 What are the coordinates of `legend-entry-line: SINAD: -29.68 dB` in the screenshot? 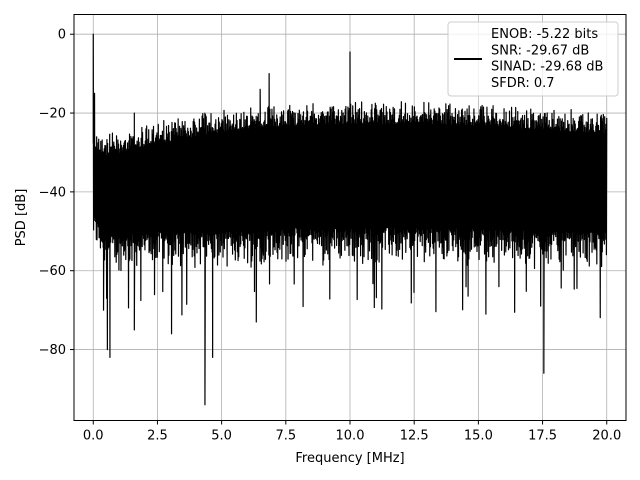 It's located at (547, 67).